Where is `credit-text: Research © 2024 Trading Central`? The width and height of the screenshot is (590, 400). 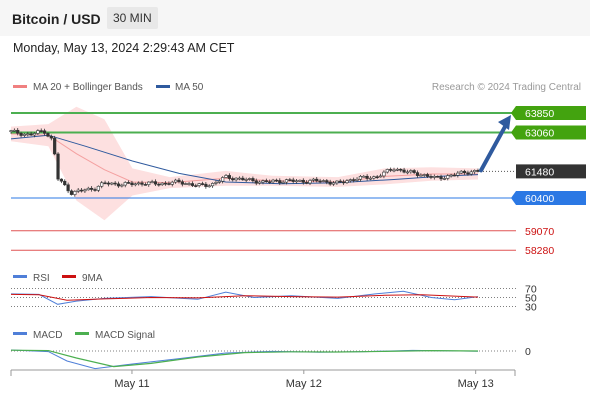 credit-text: Research © 2024 Trading Central is located at coordinates (506, 87).